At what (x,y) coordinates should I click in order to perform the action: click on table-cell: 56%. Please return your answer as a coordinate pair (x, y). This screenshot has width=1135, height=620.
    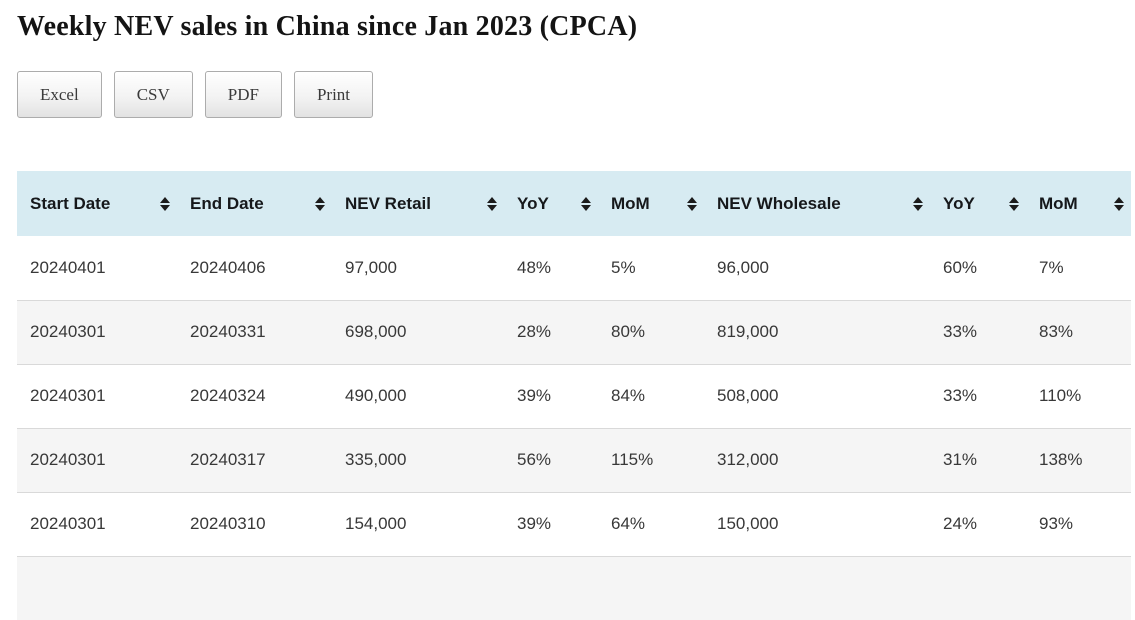
    Looking at the image, I should click on (551, 459).